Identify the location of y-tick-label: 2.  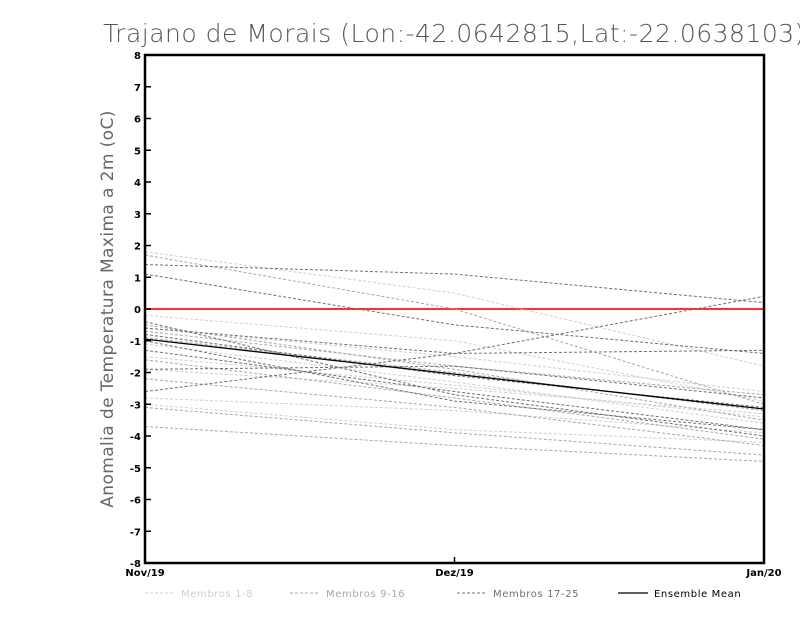
(137, 247).